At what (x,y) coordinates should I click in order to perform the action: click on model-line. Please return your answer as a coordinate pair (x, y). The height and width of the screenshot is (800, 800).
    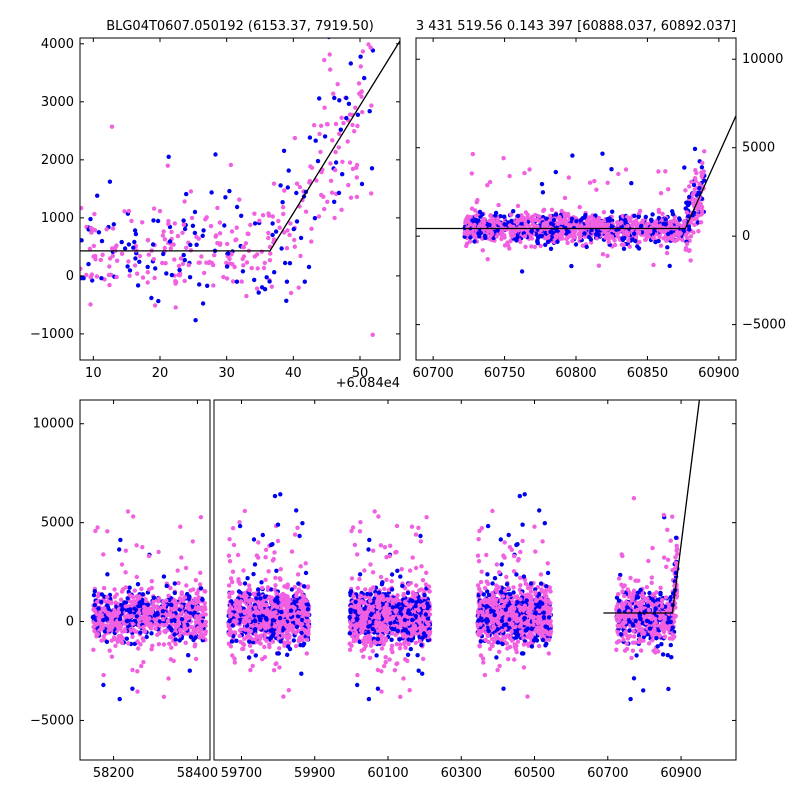
    Looking at the image, I should click on (240, 146).